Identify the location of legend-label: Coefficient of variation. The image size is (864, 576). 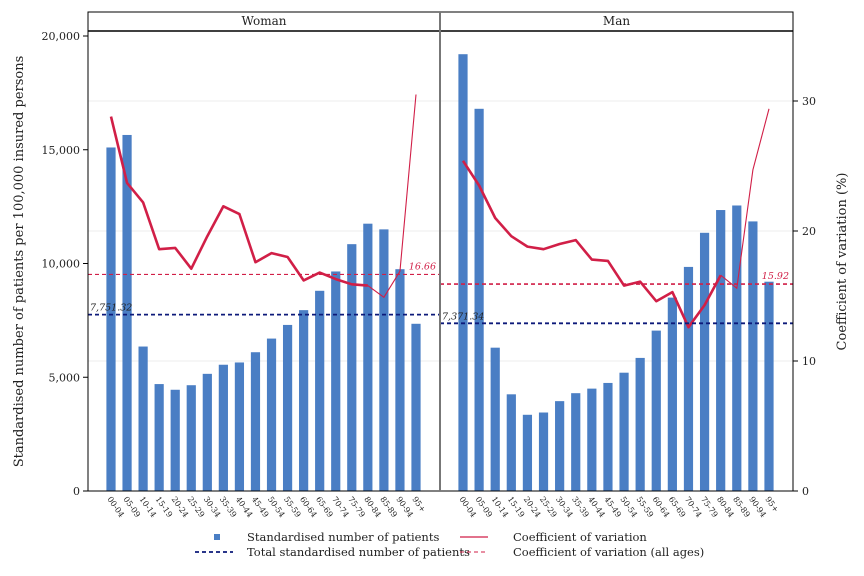
(580, 537).